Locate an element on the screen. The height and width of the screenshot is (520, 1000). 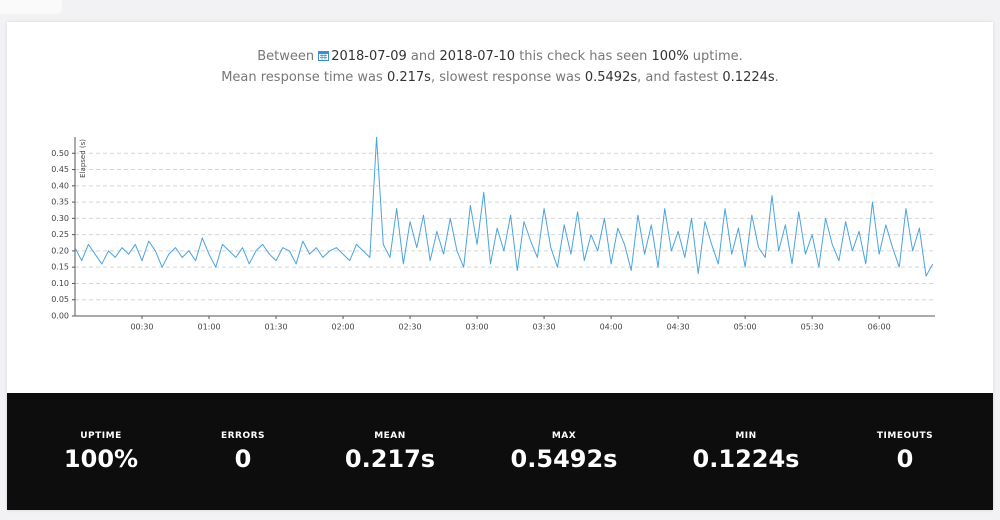
stat: UPTIME 100% is located at coordinates (101, 452).